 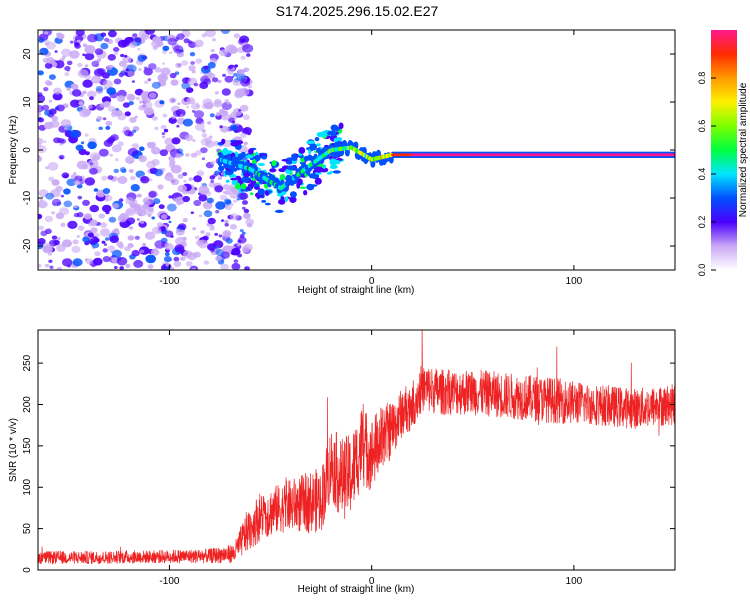 I want to click on spectrogram-ytick-label: -20, so click(x=27, y=245).